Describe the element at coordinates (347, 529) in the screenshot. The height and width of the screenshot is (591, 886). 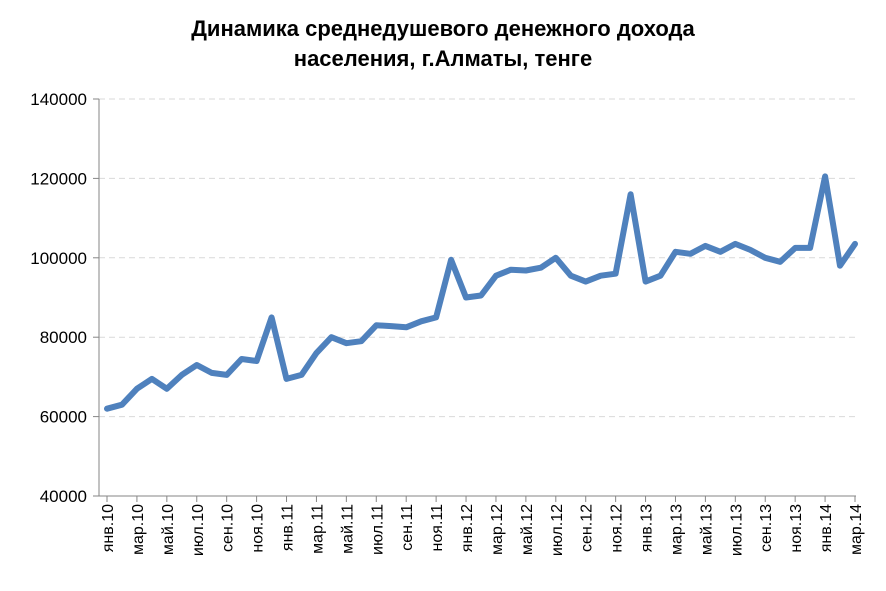
I see `x-tick-label: май.11` at that location.